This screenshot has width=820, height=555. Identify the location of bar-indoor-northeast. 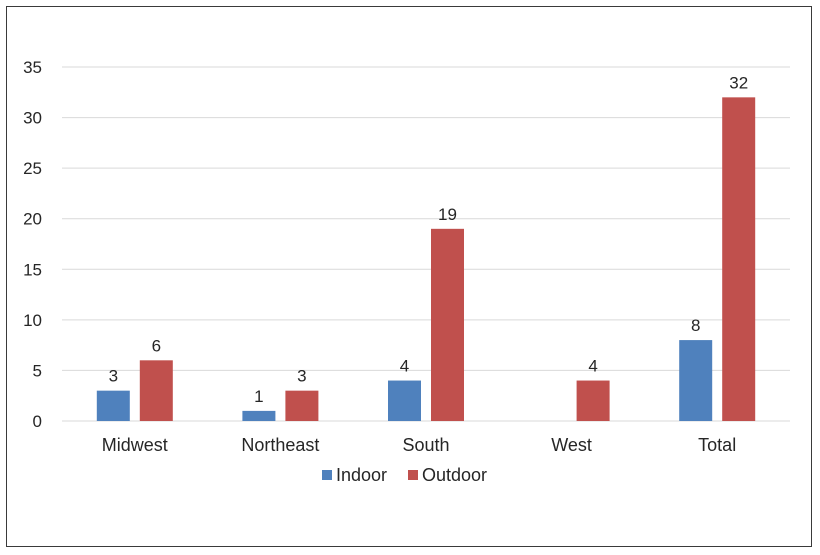
(259, 415).